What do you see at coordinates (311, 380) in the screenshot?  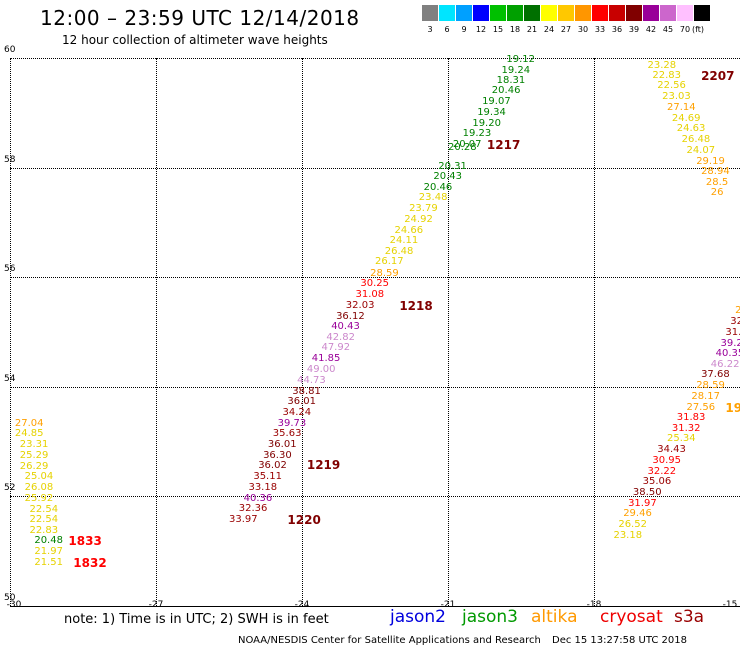 I see `wave-height-label: 44.73` at bounding box center [311, 380].